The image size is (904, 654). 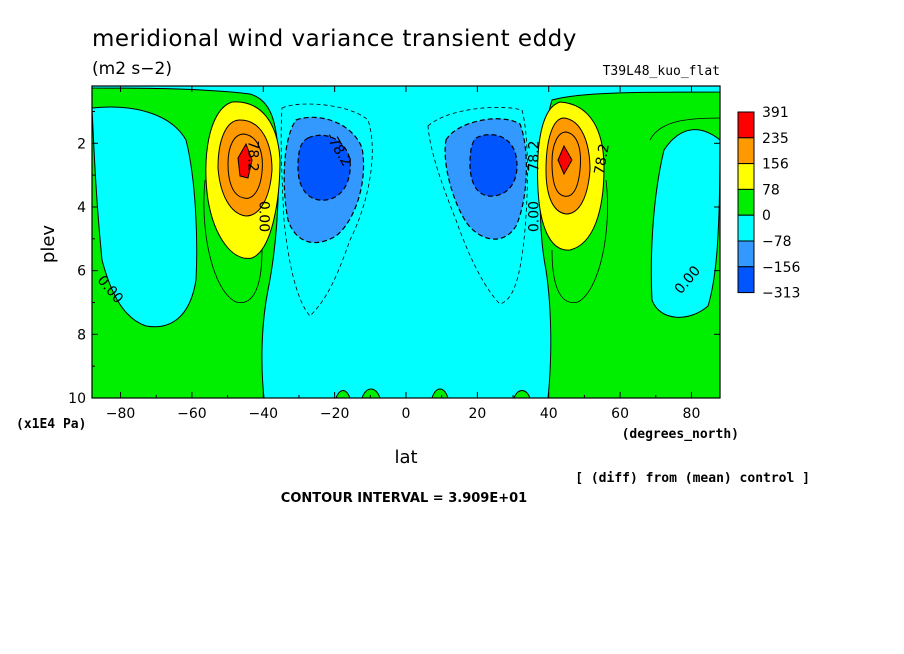 I want to click on x-tick-label-1: −60, so click(x=192, y=414).